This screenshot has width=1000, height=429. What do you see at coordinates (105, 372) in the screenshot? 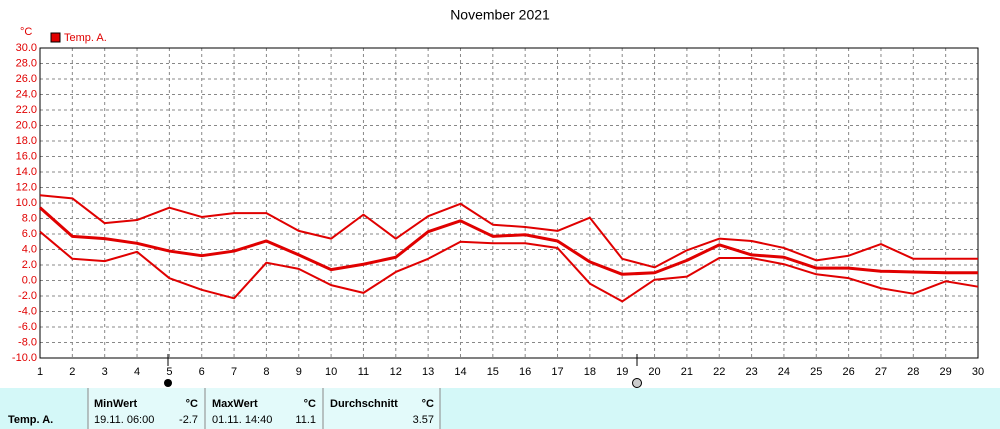
I see `x-tick-label: 3` at bounding box center [105, 372].